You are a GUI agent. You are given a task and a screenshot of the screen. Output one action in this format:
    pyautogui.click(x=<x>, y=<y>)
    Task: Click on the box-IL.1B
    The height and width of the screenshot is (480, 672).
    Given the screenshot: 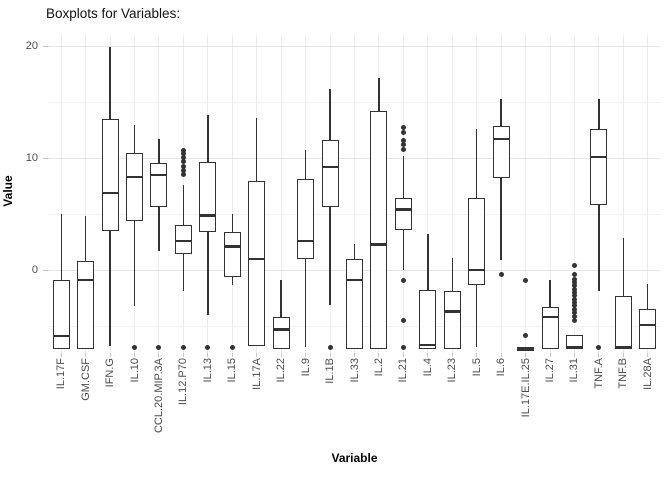 What is the action you would take?
    pyautogui.click(x=330, y=174)
    